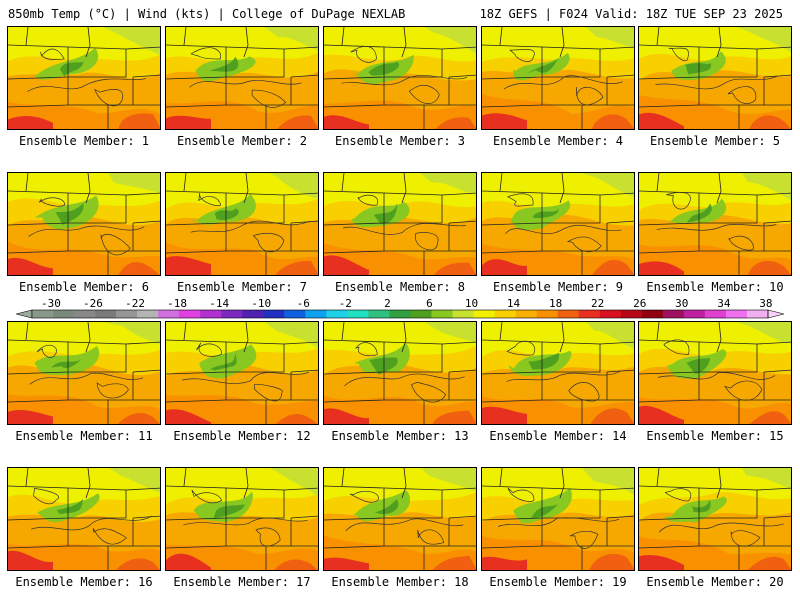  I want to click on member-label-18: Ensemble Member: 18, so click(400, 582).